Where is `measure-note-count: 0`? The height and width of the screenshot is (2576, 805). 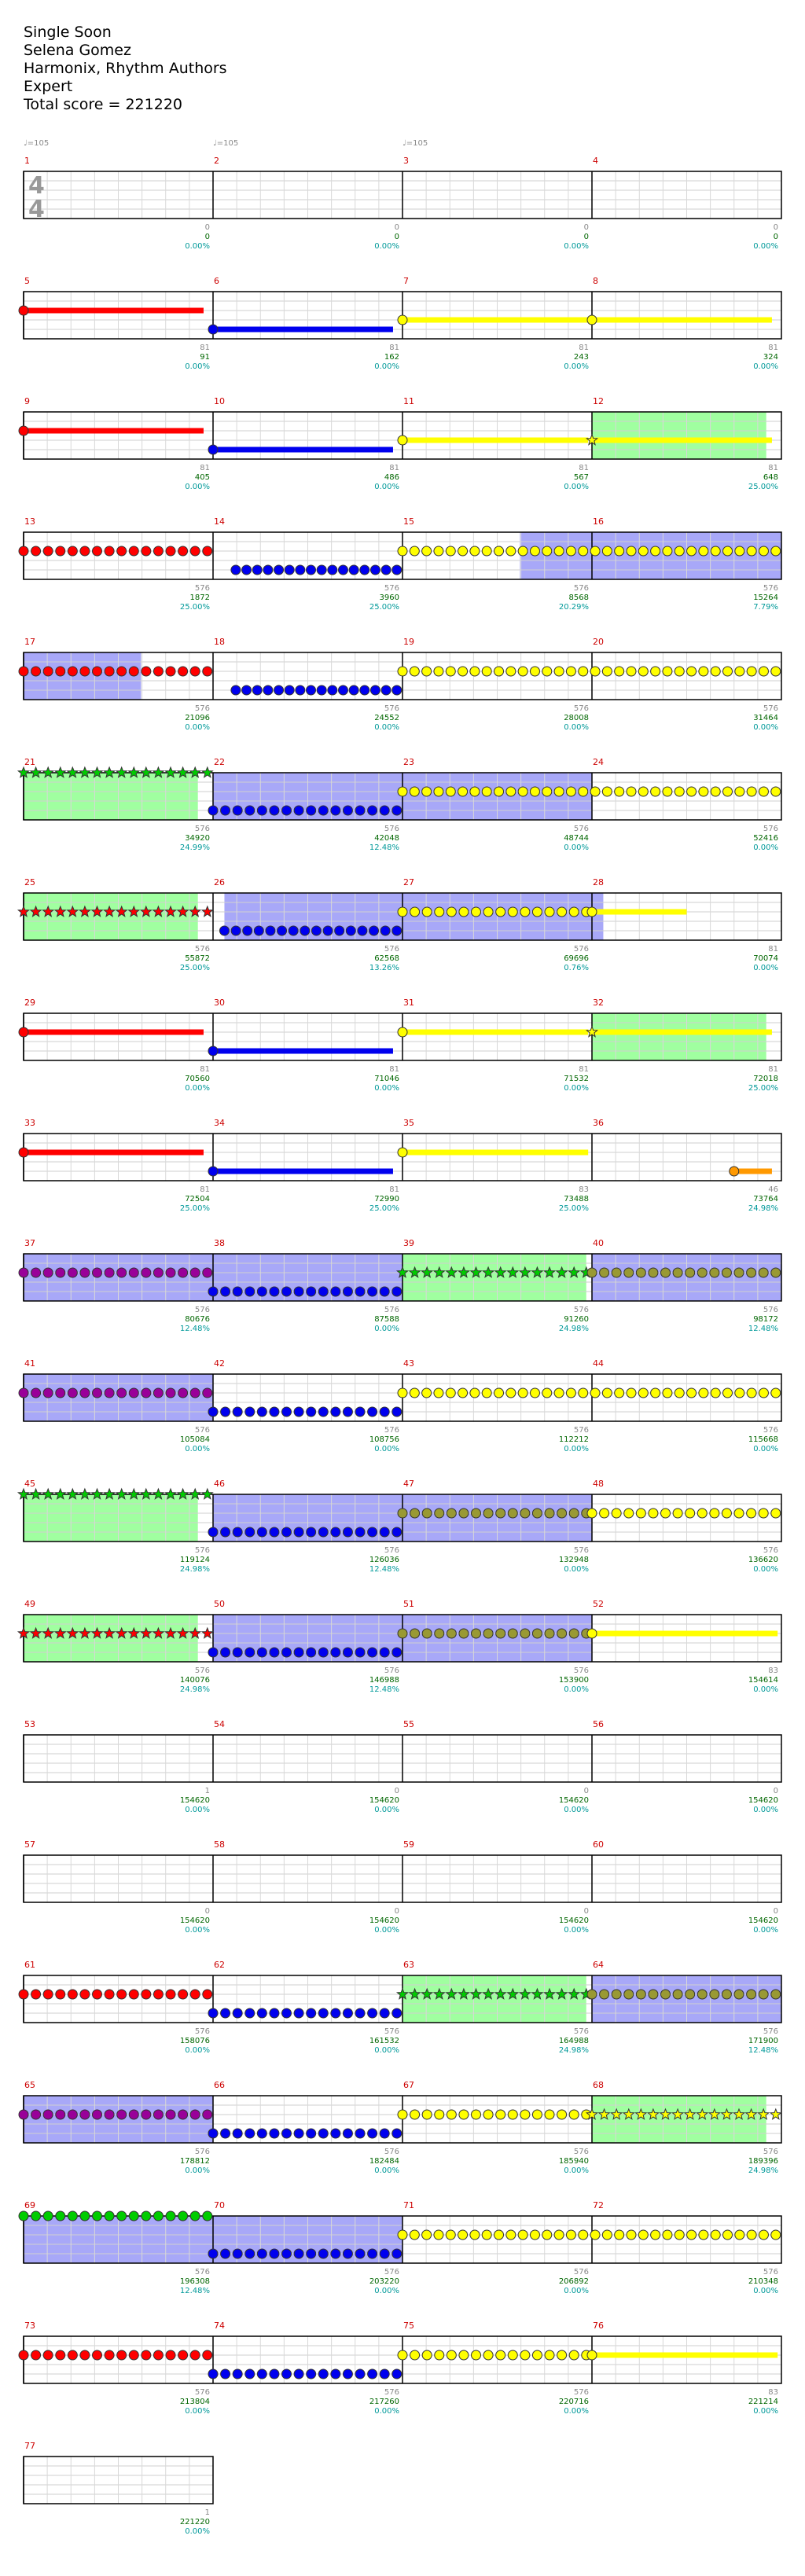 measure-note-count: 0 is located at coordinates (207, 1911).